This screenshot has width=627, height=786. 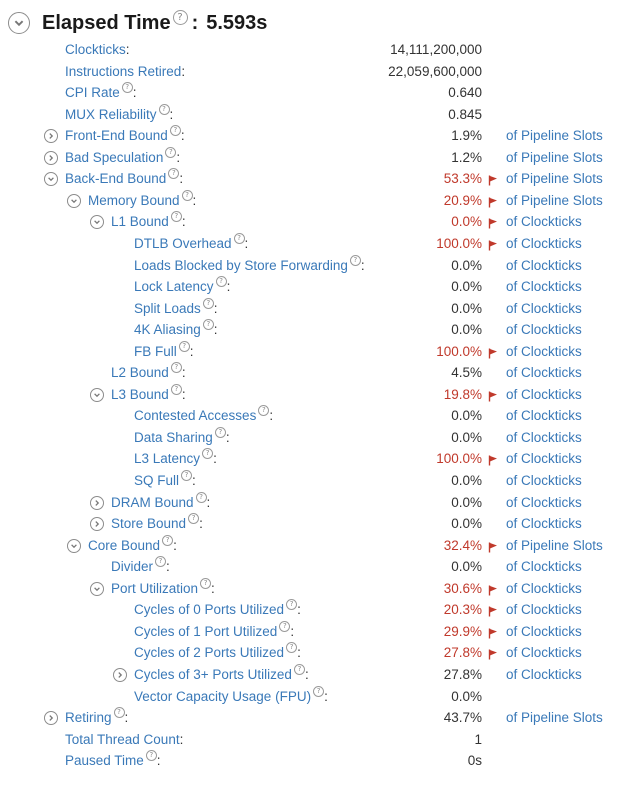 I want to click on metric-label-group: Clockticks:, so click(x=97, y=49).